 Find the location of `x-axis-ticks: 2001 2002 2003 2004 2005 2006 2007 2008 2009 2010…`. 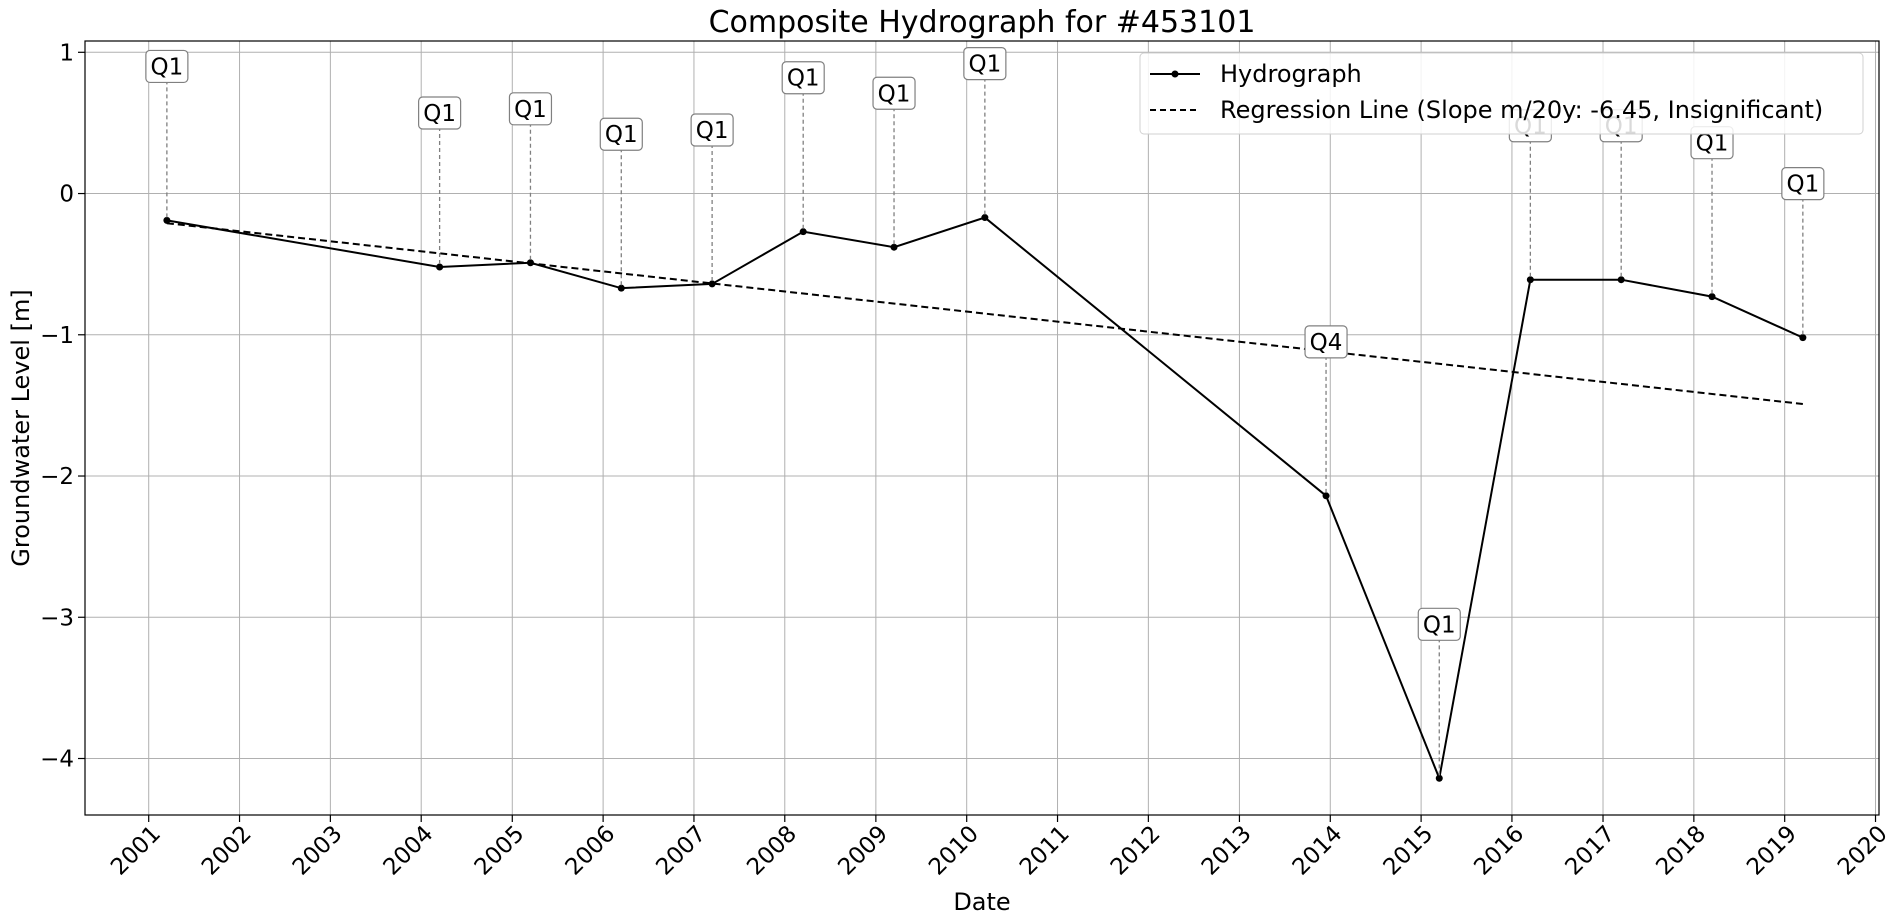

x-axis-ticks: 2001 2002 2003 2004 2005 2006 2007 2008 2009 2010… is located at coordinates (999, 848).